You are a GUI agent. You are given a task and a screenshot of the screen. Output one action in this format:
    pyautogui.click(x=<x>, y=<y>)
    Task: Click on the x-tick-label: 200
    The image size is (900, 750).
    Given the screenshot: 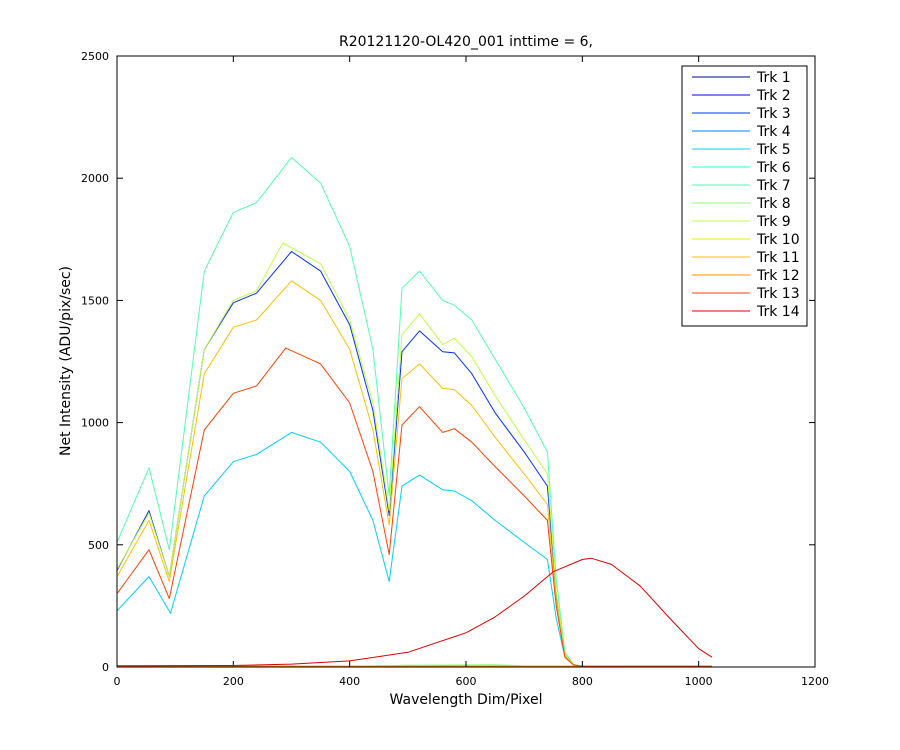 What is the action you would take?
    pyautogui.click(x=233, y=681)
    